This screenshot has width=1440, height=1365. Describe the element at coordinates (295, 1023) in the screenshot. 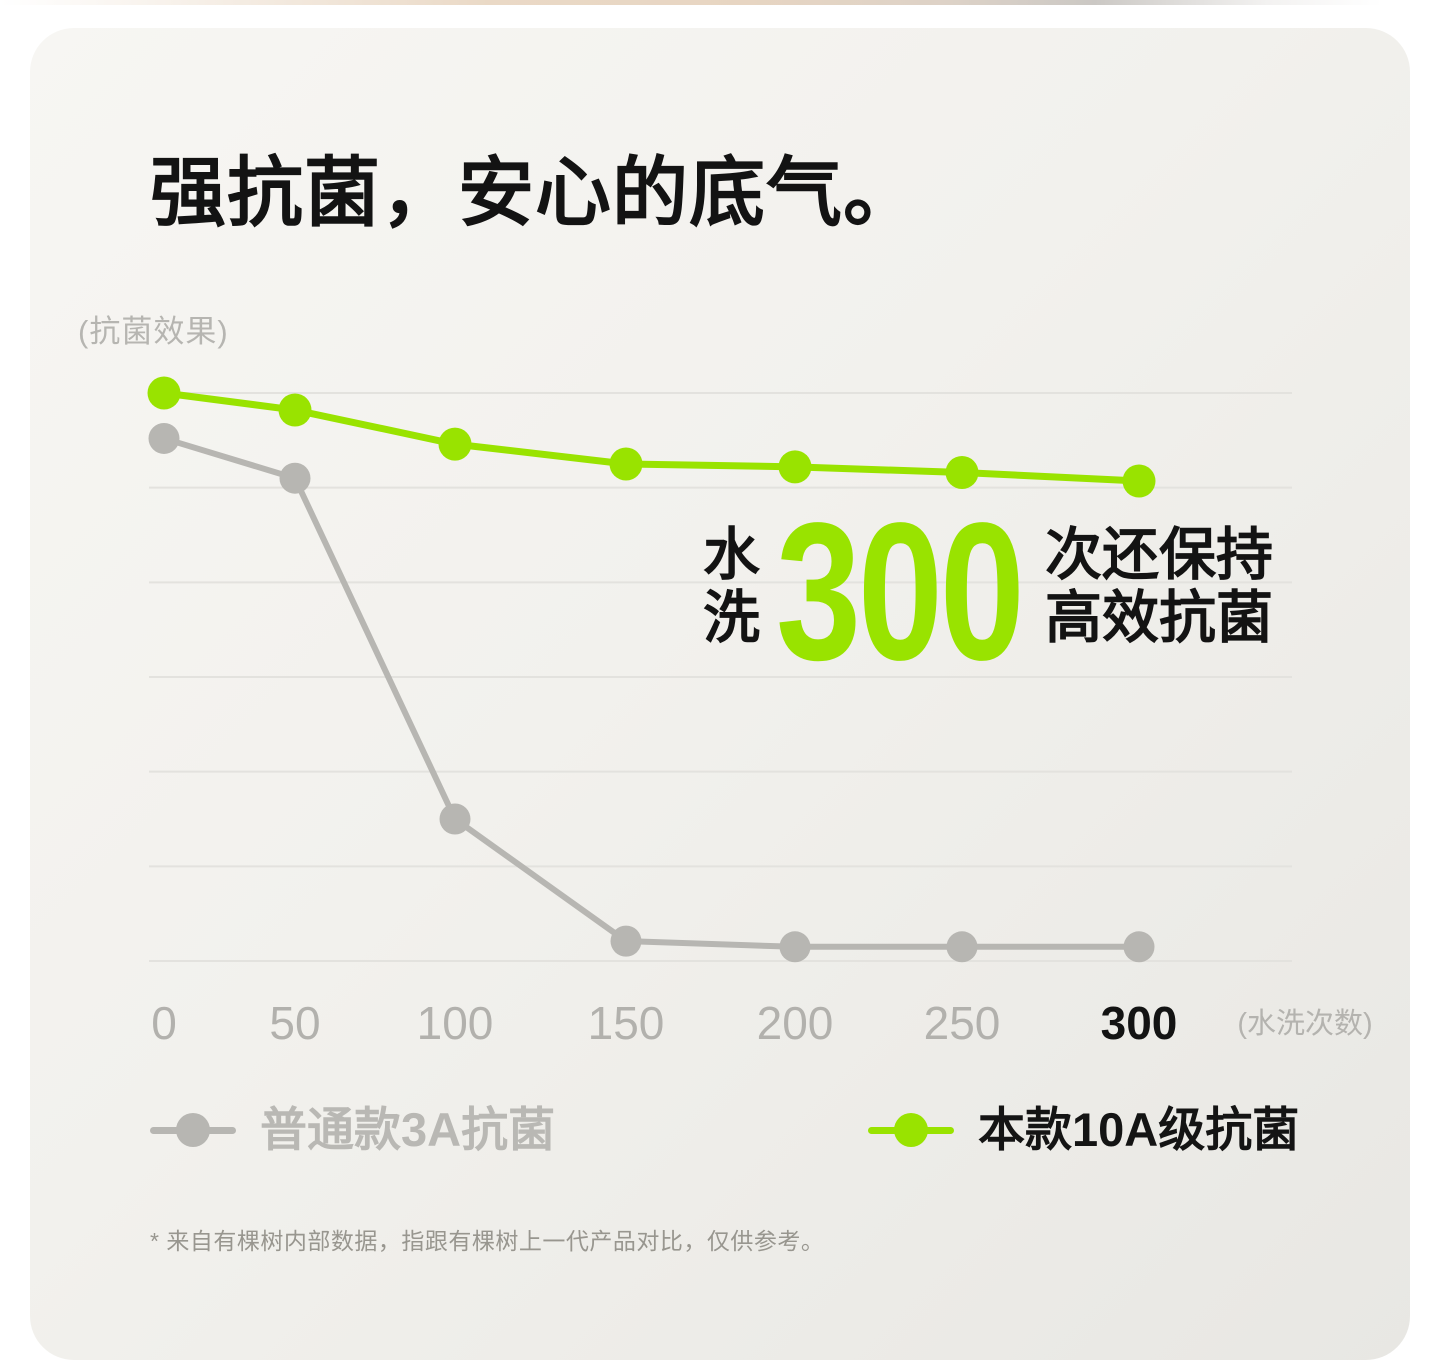

I see `x-tick-label: 50` at that location.